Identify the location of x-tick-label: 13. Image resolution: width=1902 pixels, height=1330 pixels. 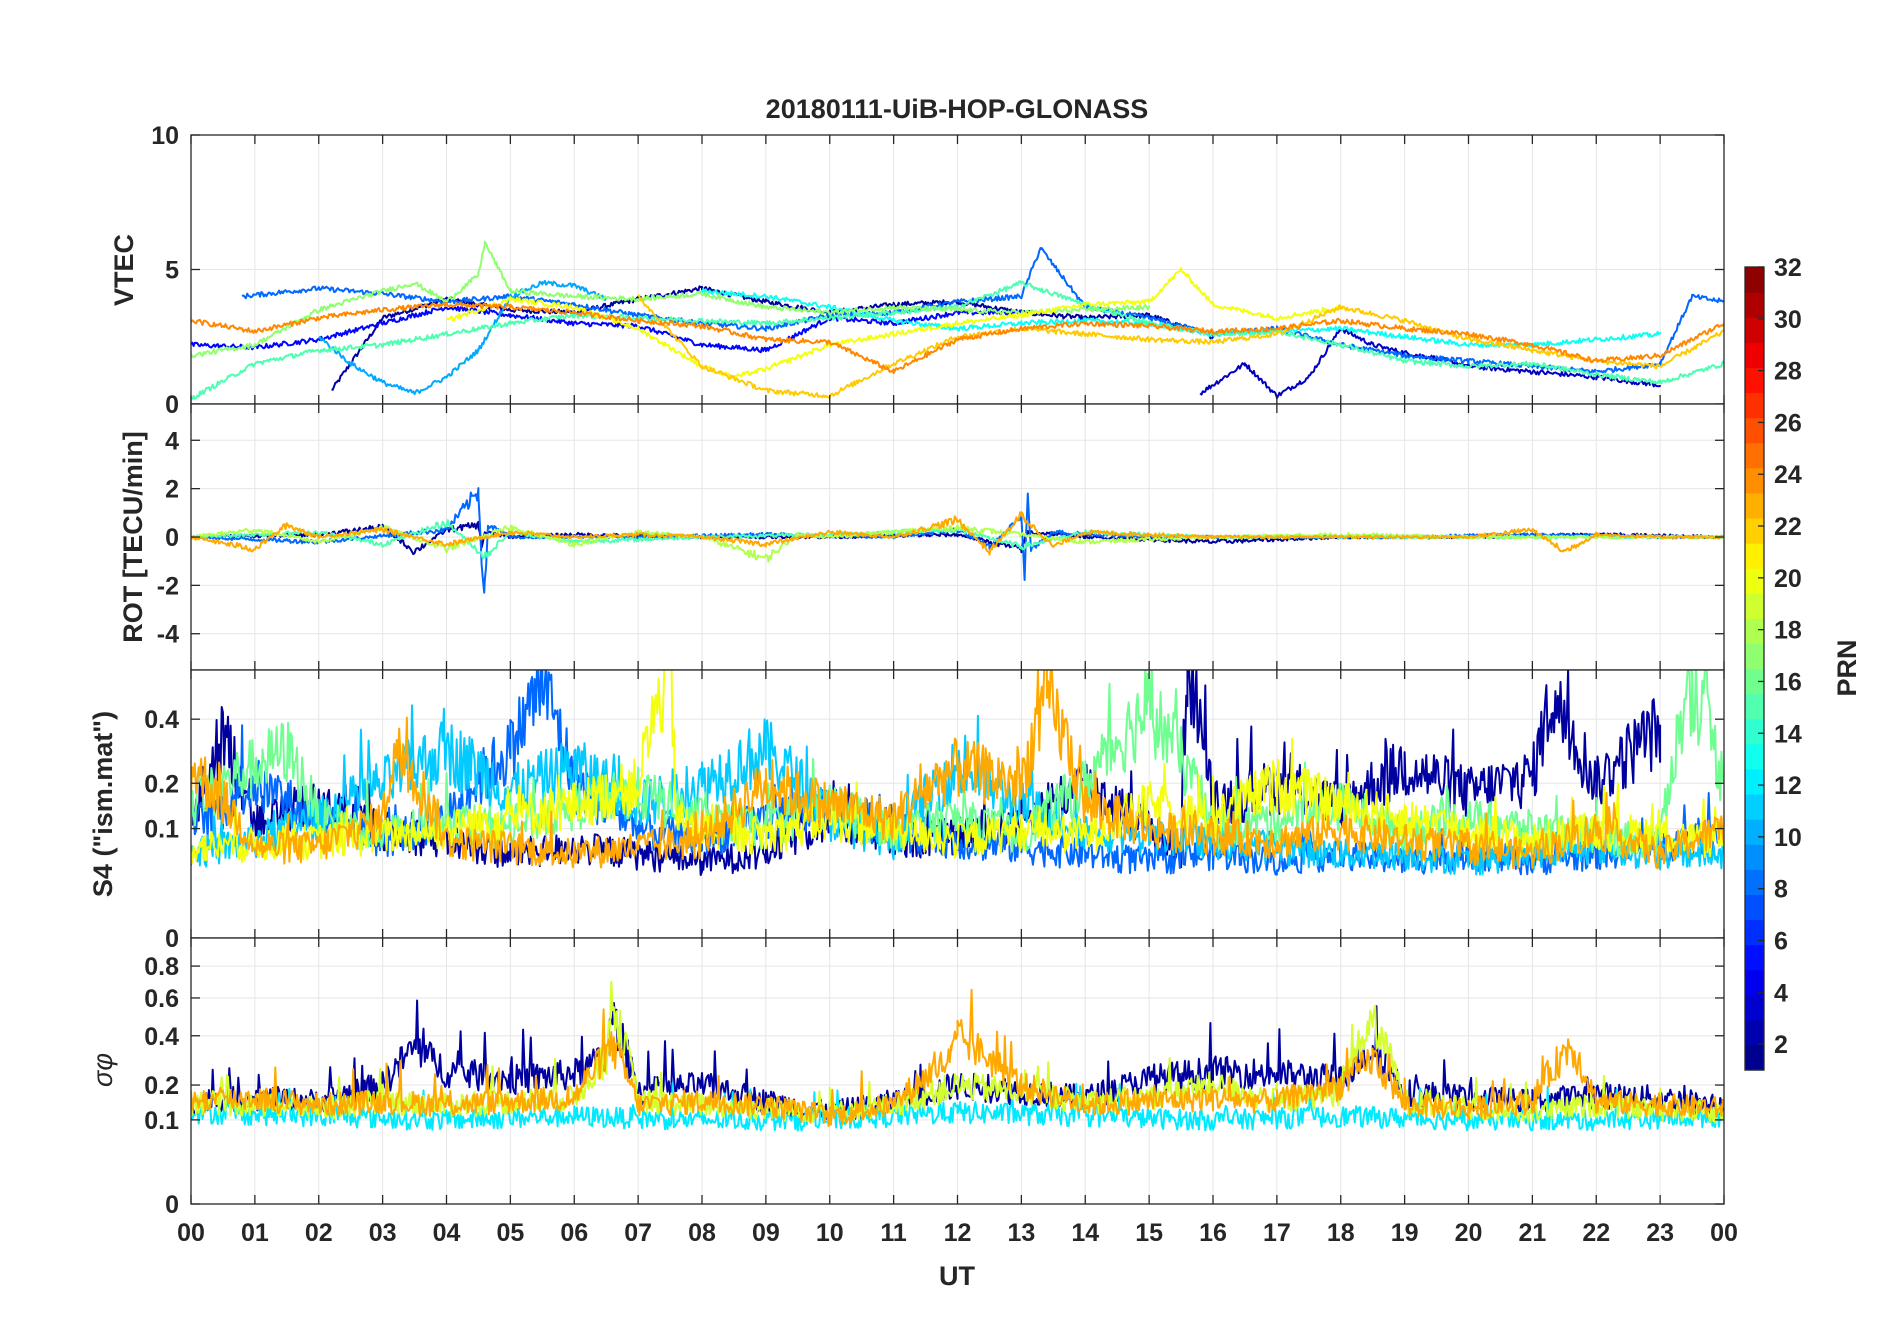
(1021, 1233).